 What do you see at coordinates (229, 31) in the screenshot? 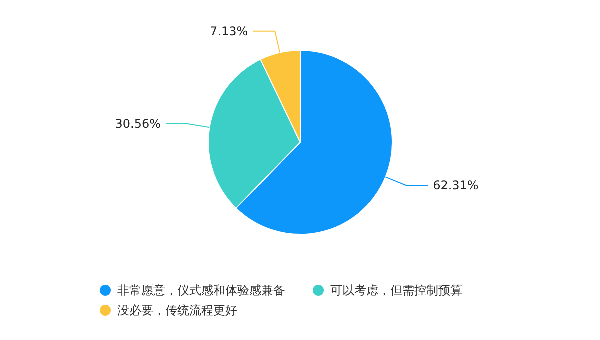
I see `data-label: 7.13%` at bounding box center [229, 31].